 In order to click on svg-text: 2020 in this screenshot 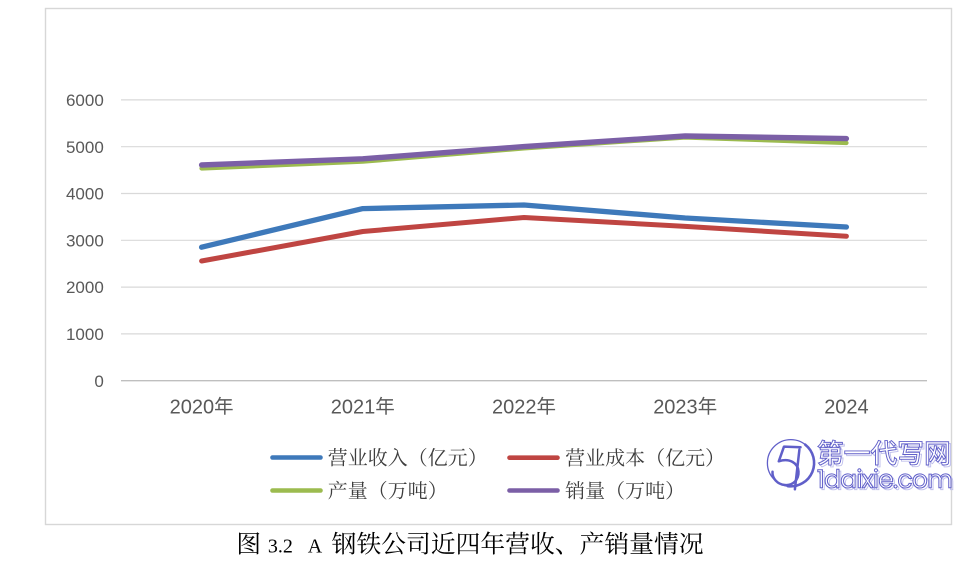, I will do `click(192, 408)`.